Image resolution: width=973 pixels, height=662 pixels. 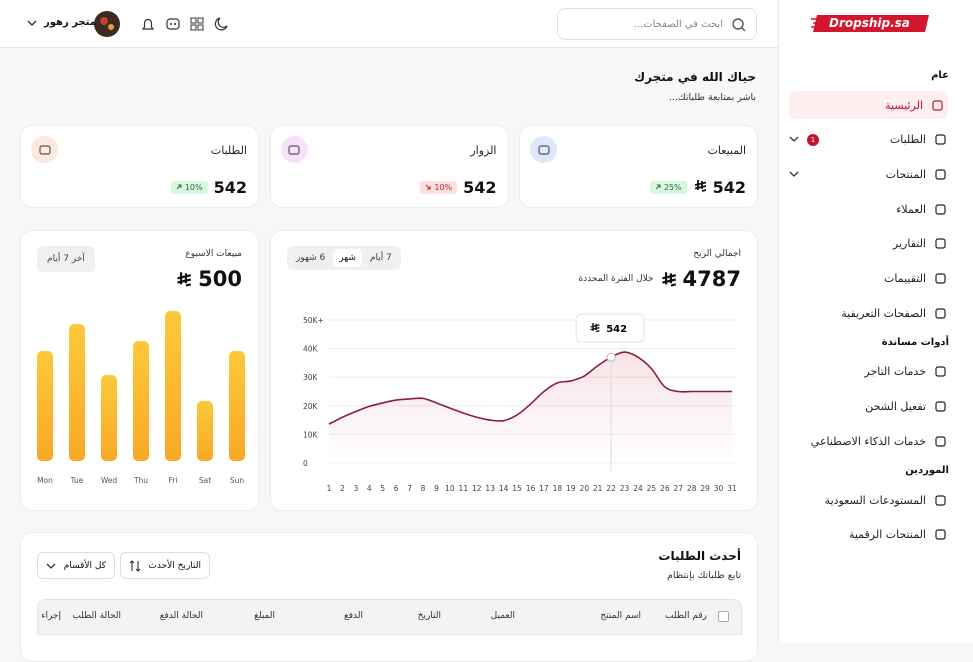 What do you see at coordinates (895, 407) in the screenshot?
I see `nav-label: تفعيل الشحن` at bounding box center [895, 407].